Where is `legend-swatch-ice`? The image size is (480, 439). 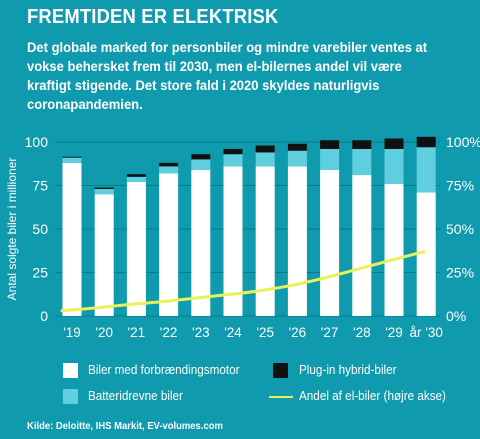 legend-swatch-ice is located at coordinates (70, 370).